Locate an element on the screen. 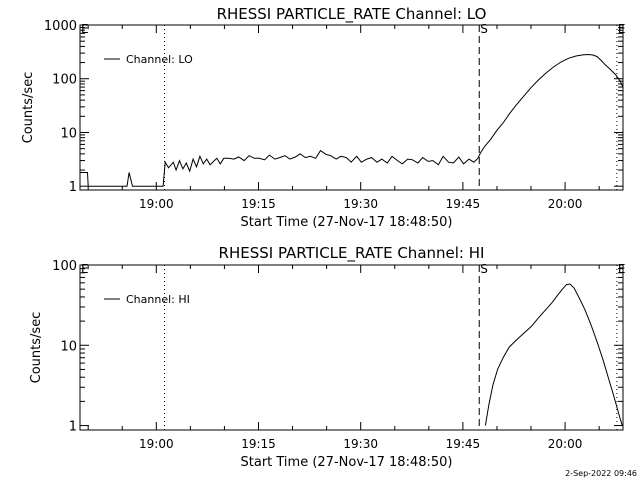  chart-title: RHESSI PARTICLE_RATE Channel: HI is located at coordinates (352, 253).